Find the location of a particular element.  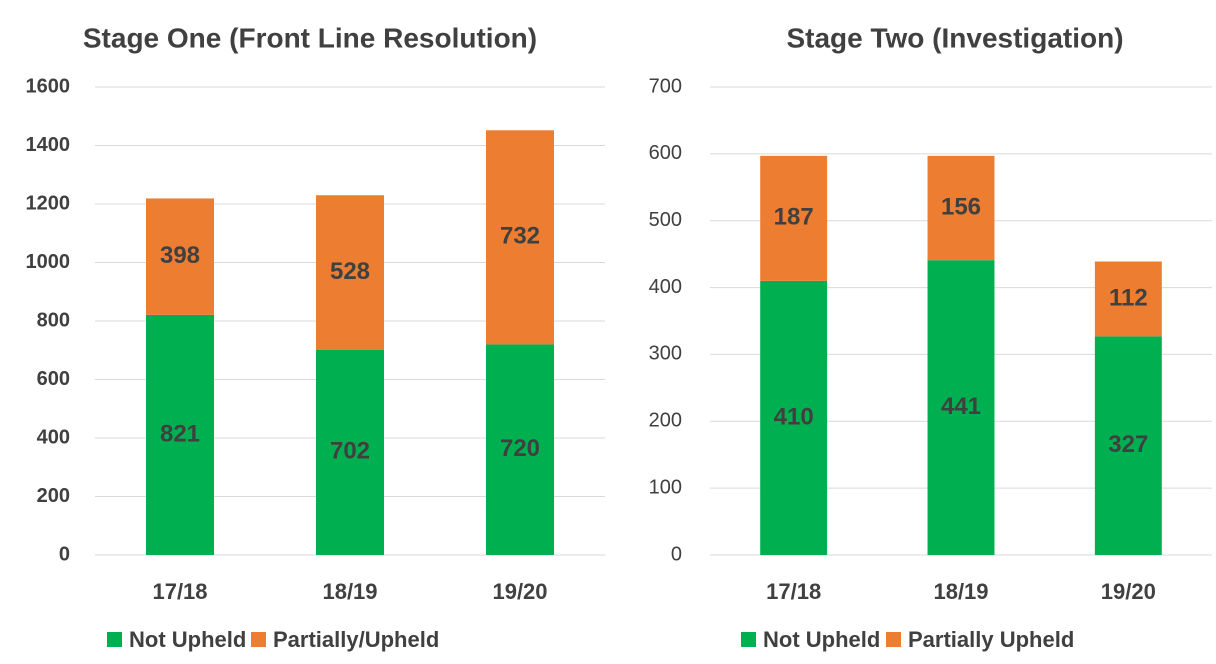

data-label: 398 is located at coordinates (180, 255).